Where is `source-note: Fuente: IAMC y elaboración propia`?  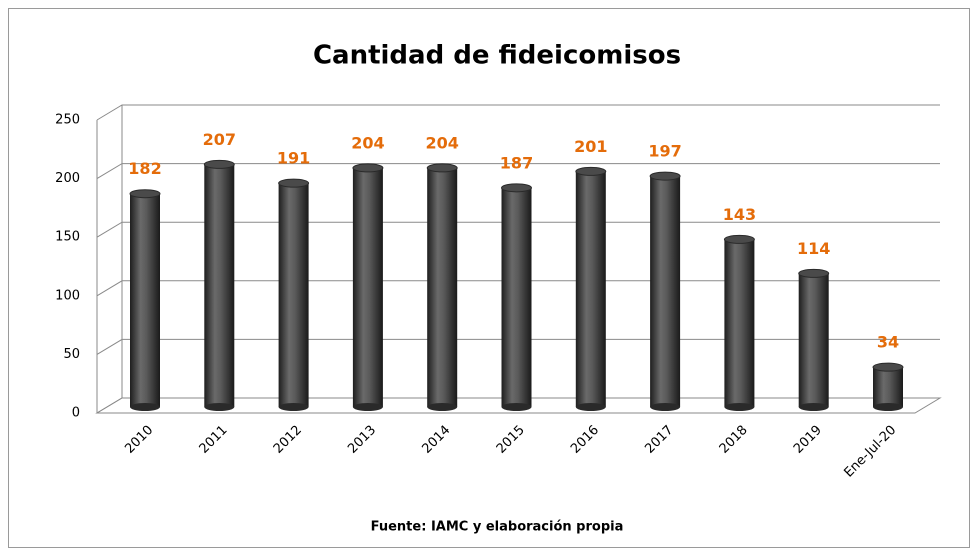 source-note: Fuente: IAMC y elaboración propia is located at coordinates (497, 527).